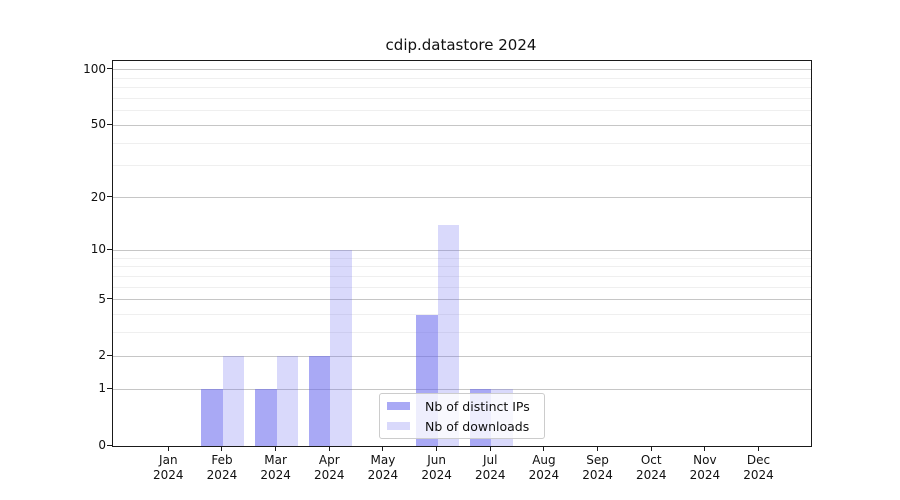 The width and height of the screenshot is (900, 500). What do you see at coordinates (398, 426) in the screenshot?
I see `legend-swatch-downloads` at bounding box center [398, 426].